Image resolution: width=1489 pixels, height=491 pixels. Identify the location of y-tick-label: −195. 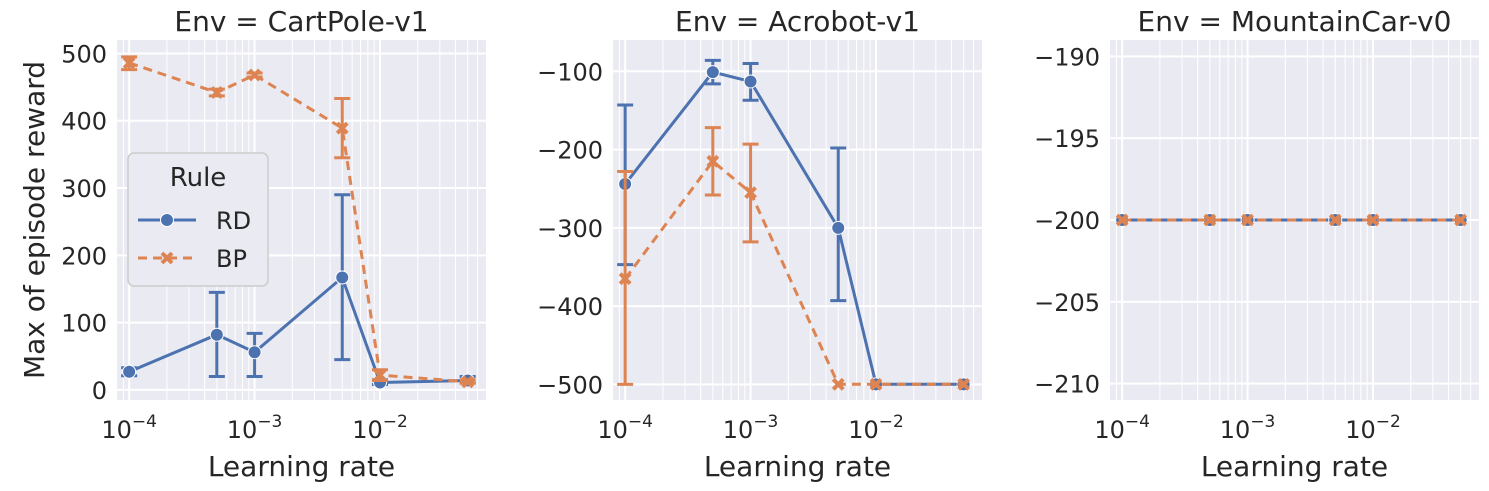
(1067, 139).